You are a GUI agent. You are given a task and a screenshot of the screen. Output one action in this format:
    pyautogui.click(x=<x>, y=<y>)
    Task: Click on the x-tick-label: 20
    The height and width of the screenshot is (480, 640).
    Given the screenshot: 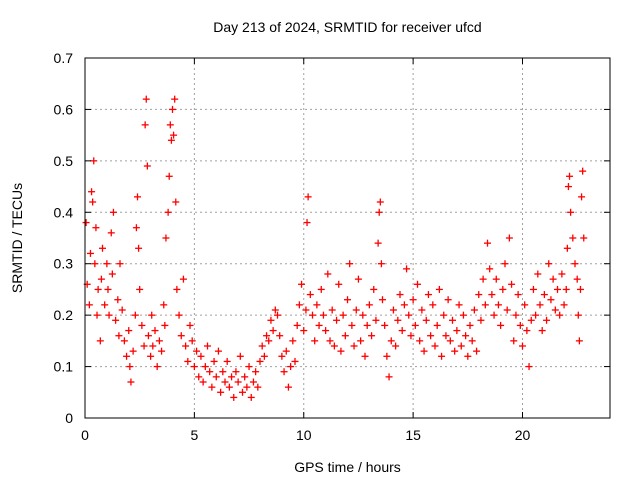 What is the action you would take?
    pyautogui.click(x=523, y=435)
    